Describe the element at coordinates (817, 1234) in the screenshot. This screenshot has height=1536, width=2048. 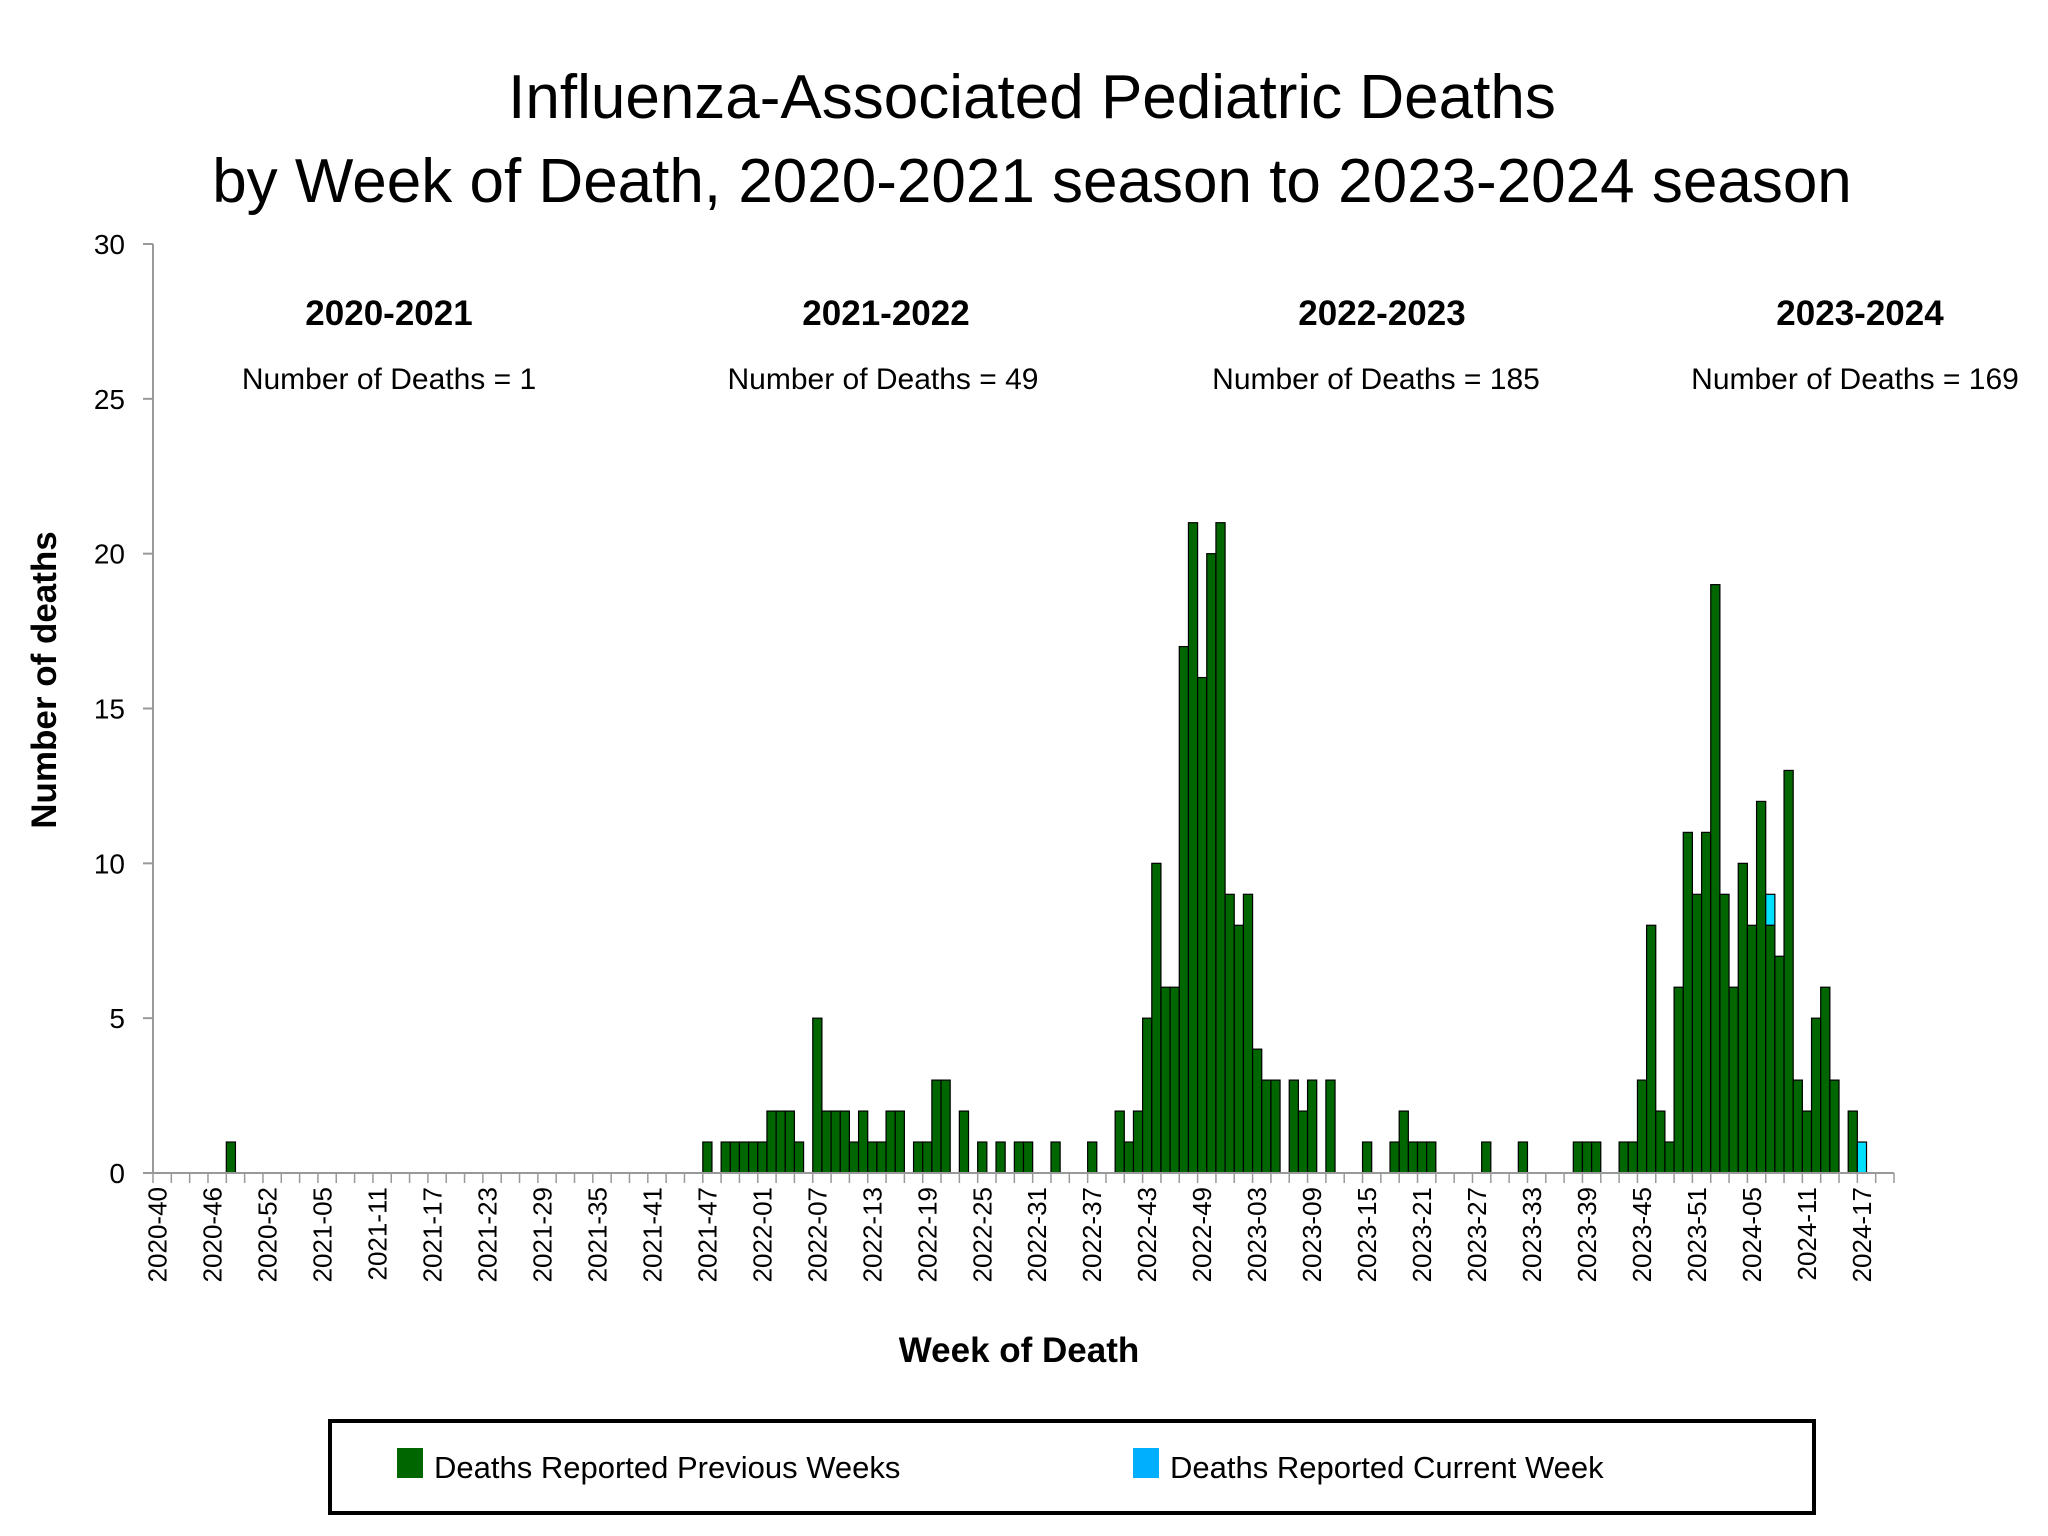
I see `x-tick-label: 2022-07` at that location.